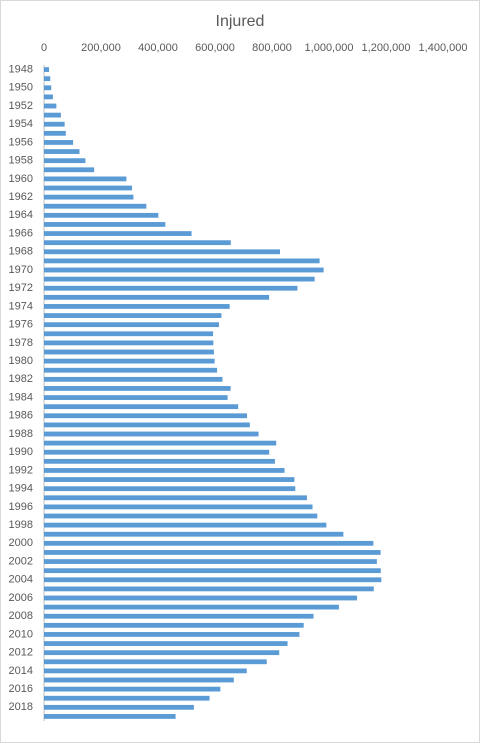  Describe the element at coordinates (21, 452) in the screenshot. I see `y-tick-label: 1990` at that location.